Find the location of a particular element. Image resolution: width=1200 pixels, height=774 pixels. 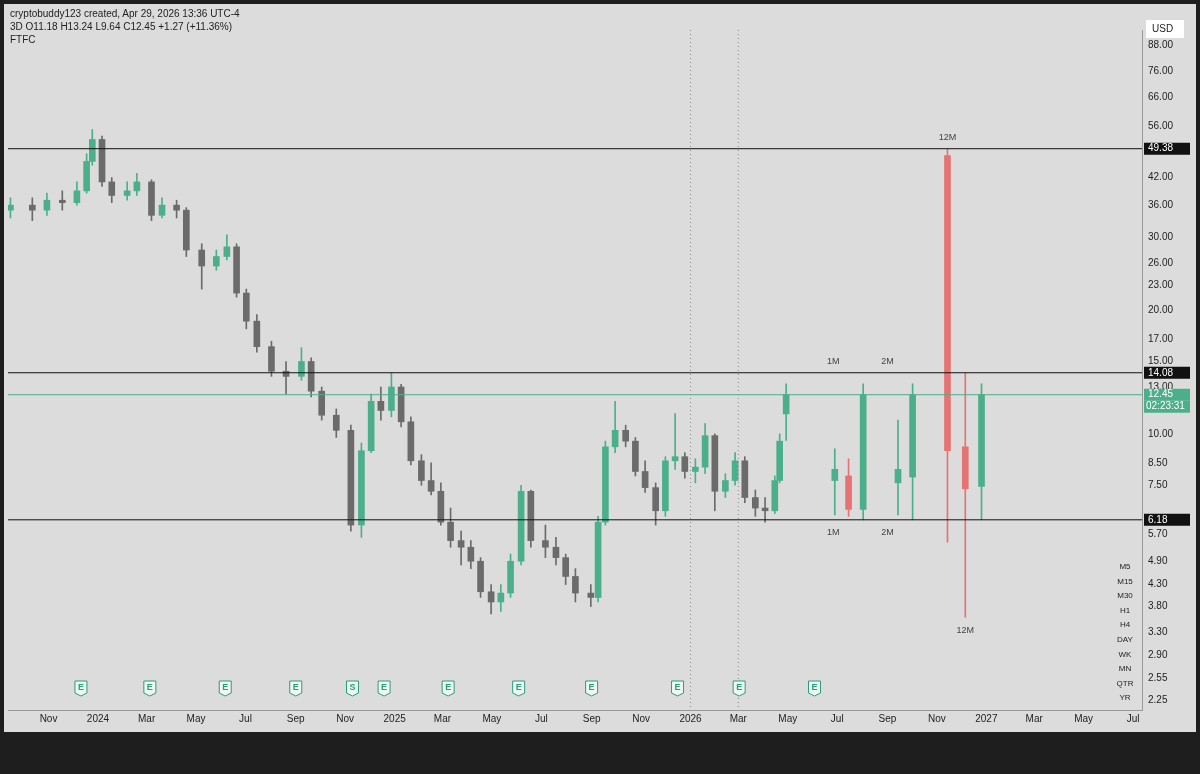

y-tick-label: 7.50 is located at coordinates (1158, 484).